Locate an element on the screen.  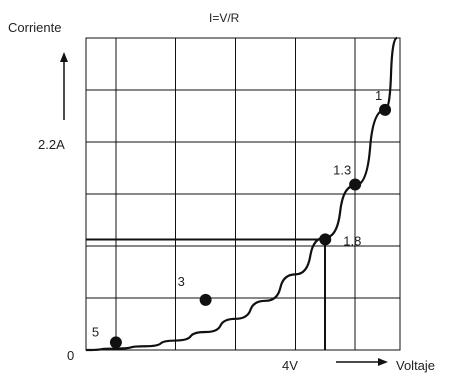
data-point-label: 1.3 is located at coordinates (342, 170).